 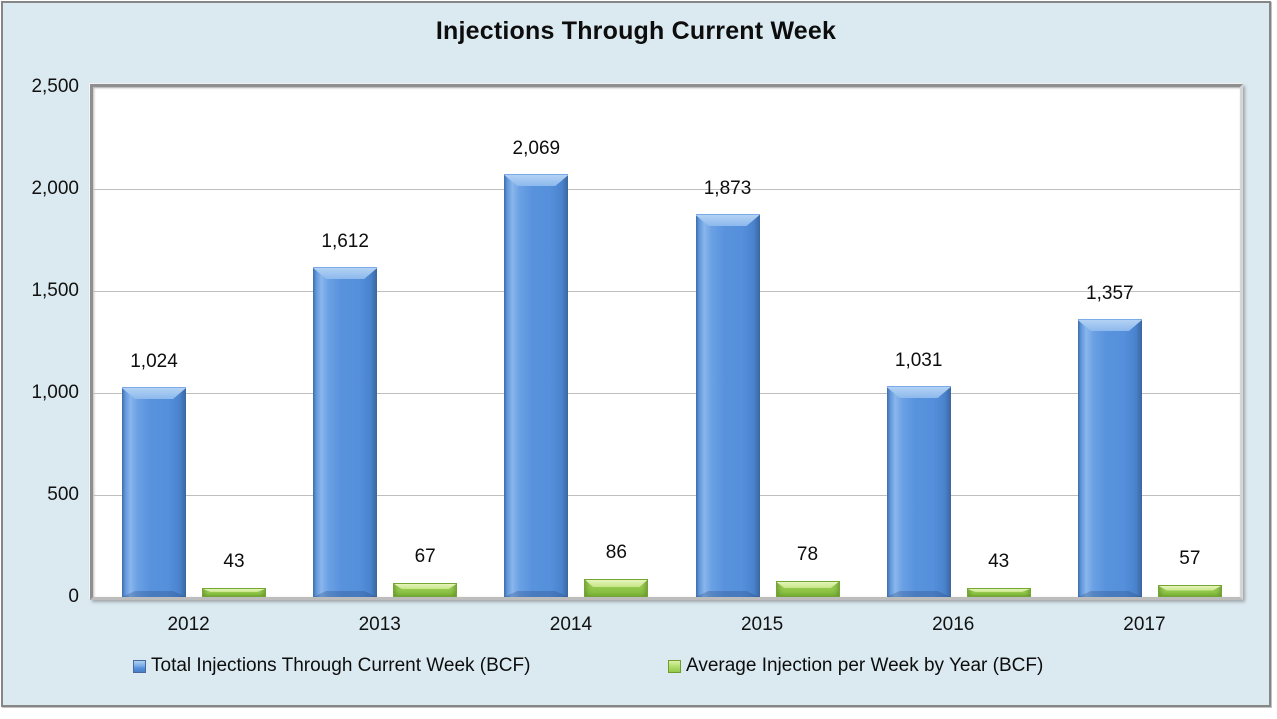 I want to click on bar-value-label: 2,069, so click(x=536, y=148).